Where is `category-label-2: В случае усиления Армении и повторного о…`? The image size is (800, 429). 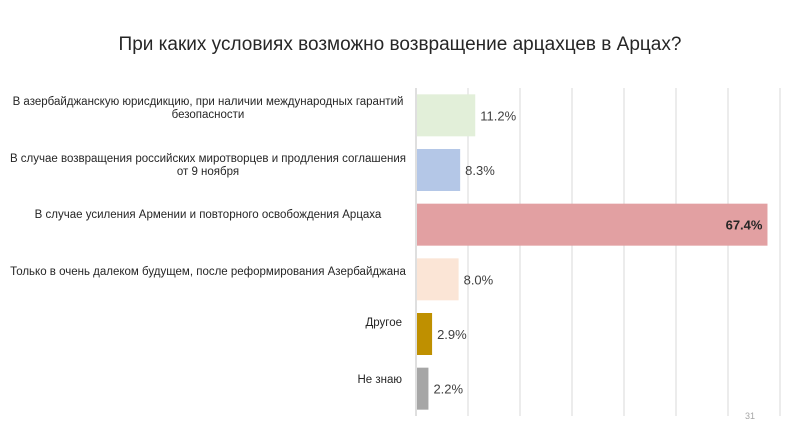
category-label-2: В случае усиления Армении и повторного о… is located at coordinates (208, 215).